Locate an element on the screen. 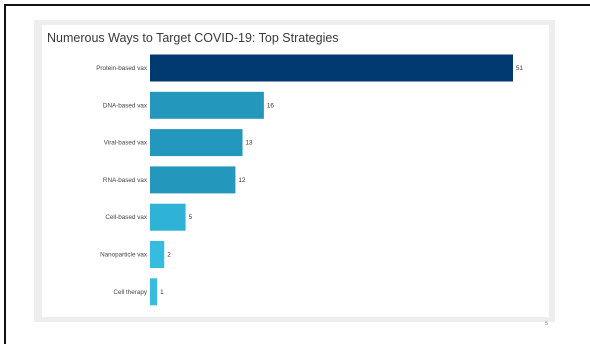 The height and width of the screenshot is (344, 590). category-label: Cell therapy is located at coordinates (130, 292).